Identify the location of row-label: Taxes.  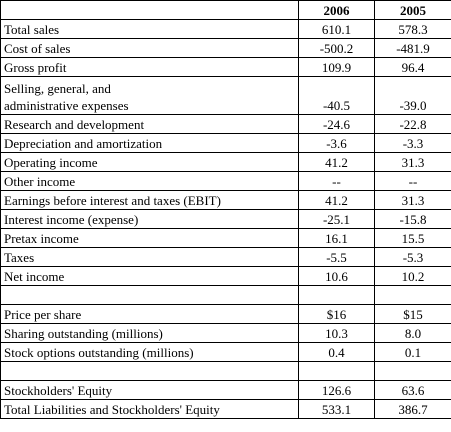
(149, 257).